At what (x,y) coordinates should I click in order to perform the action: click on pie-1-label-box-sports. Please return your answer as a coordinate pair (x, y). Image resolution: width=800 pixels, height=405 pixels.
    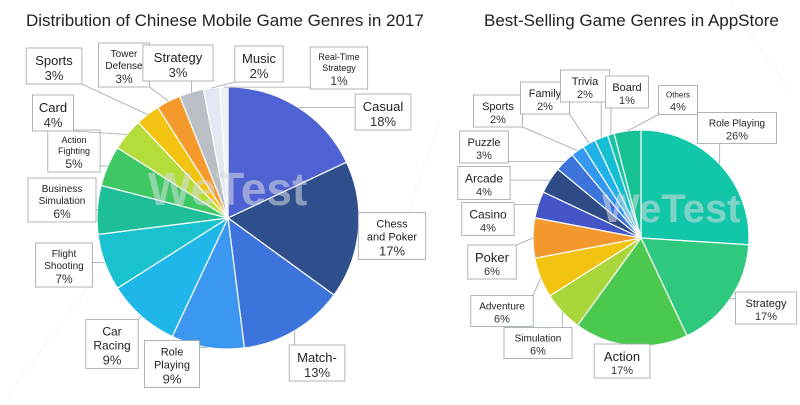
    Looking at the image, I should click on (54, 66).